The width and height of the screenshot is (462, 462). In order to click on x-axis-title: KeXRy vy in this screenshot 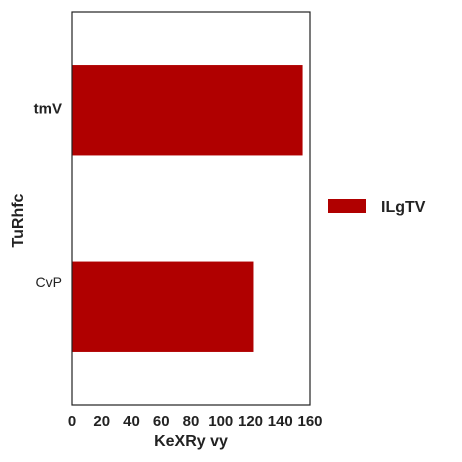, I will do `click(191, 441)`.